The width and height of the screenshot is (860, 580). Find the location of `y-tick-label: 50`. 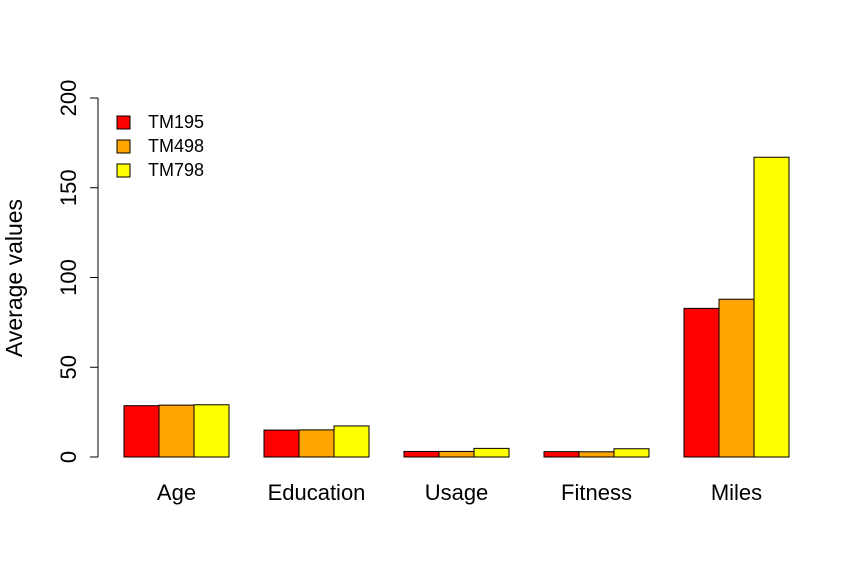

y-tick-label: 50 is located at coordinates (68, 367).